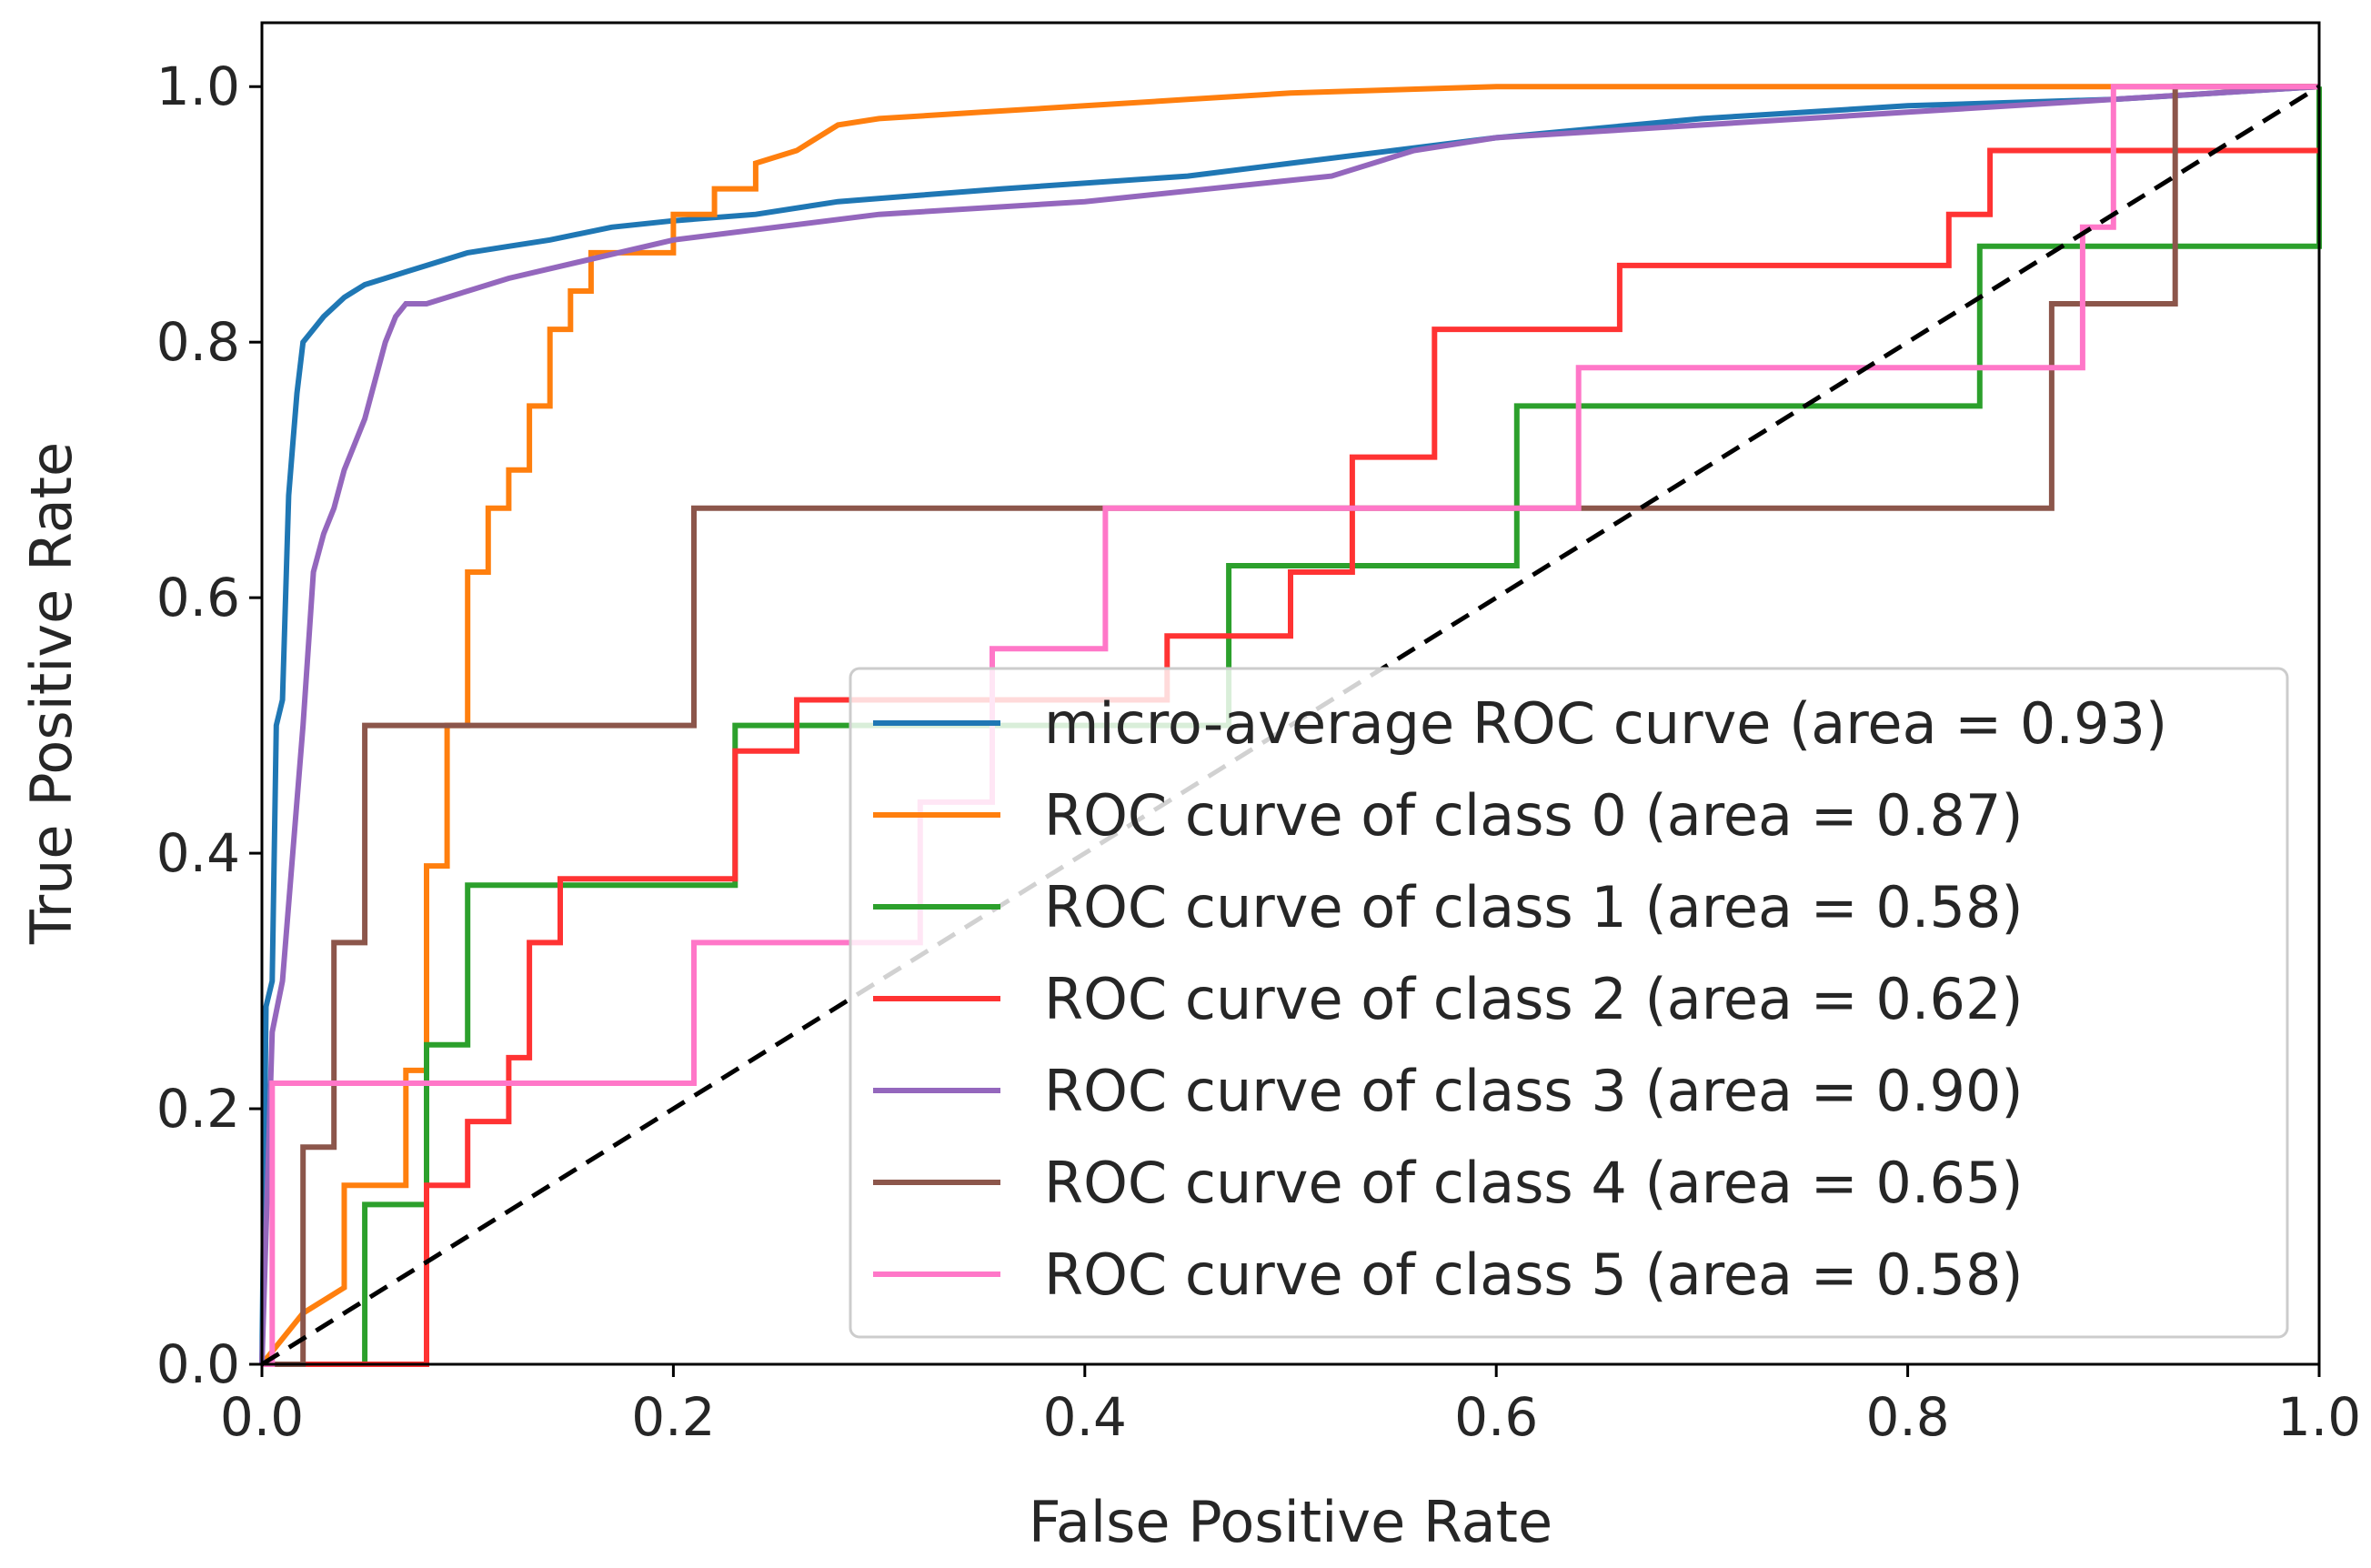 This screenshot has height=1568, width=2371. What do you see at coordinates (1534, 1274) in the screenshot?
I see `legend-label-6: ROC curve of class 5 (area = 0.58)` at bounding box center [1534, 1274].